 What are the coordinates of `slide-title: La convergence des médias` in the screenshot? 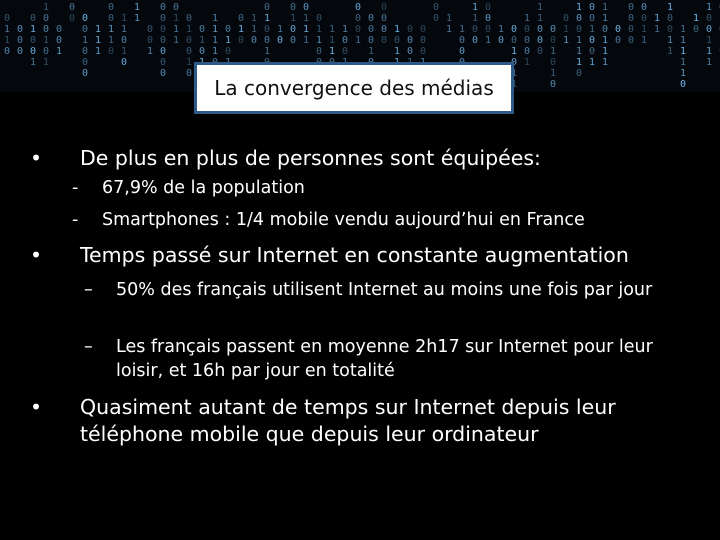 It's located at (354, 88).